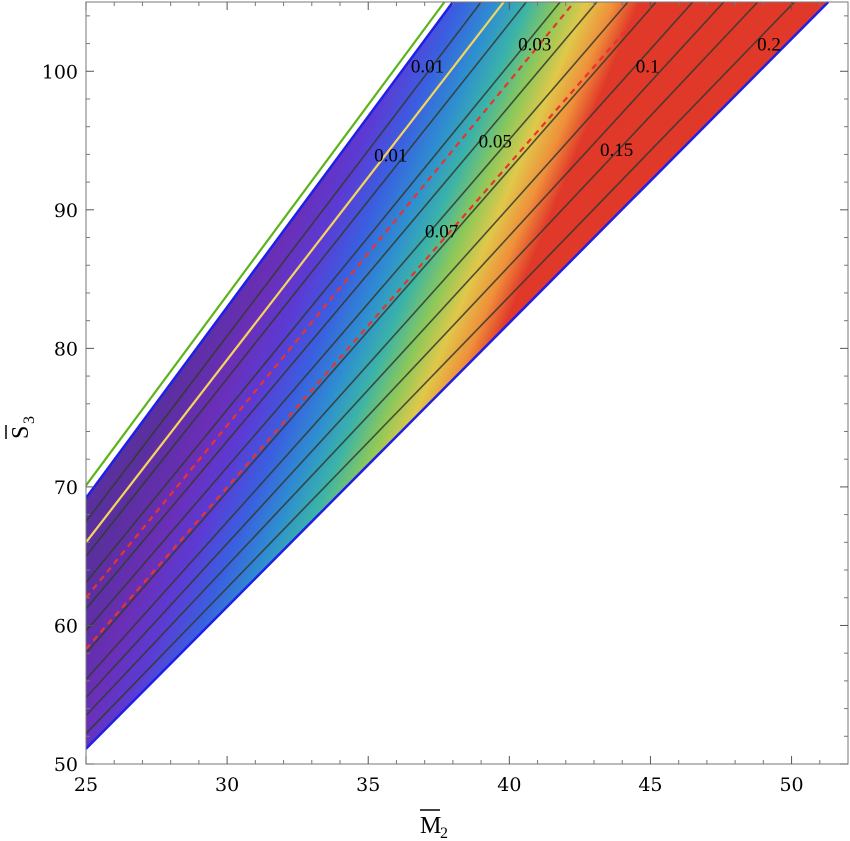 This screenshot has height=841, width=850. Describe the element at coordinates (66, 765) in the screenshot. I see `y-tick-label: 50` at that location.